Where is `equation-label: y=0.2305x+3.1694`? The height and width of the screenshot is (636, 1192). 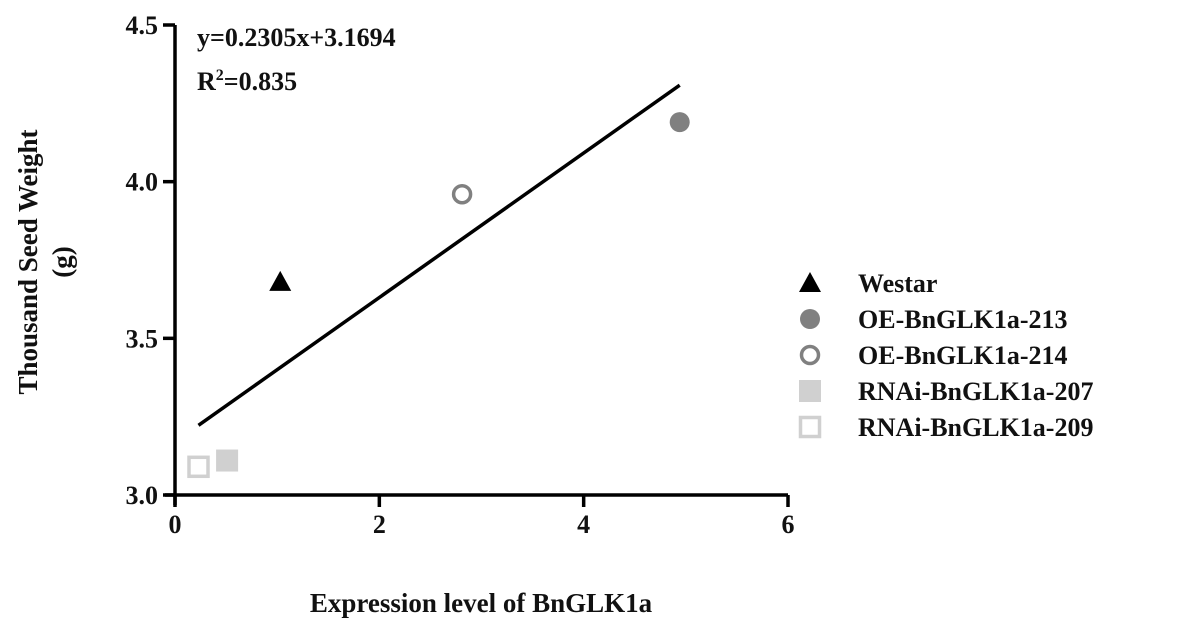 equation-label: y=0.2305x+3.1694 is located at coordinates (296, 37).